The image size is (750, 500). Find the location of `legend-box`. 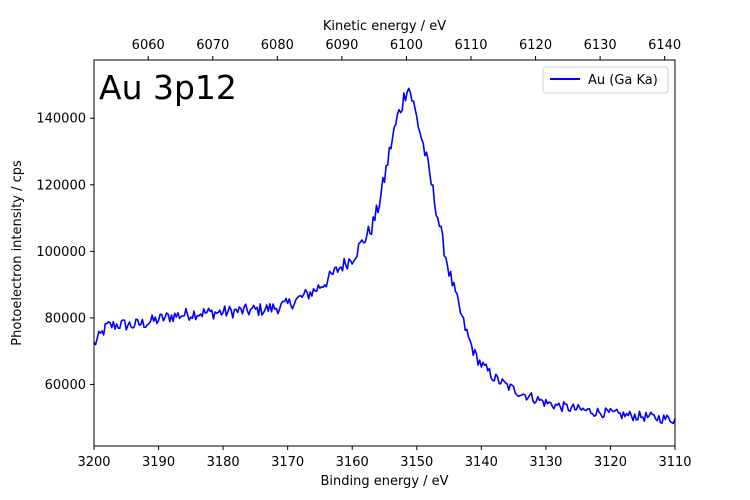

legend-box is located at coordinates (605, 80).